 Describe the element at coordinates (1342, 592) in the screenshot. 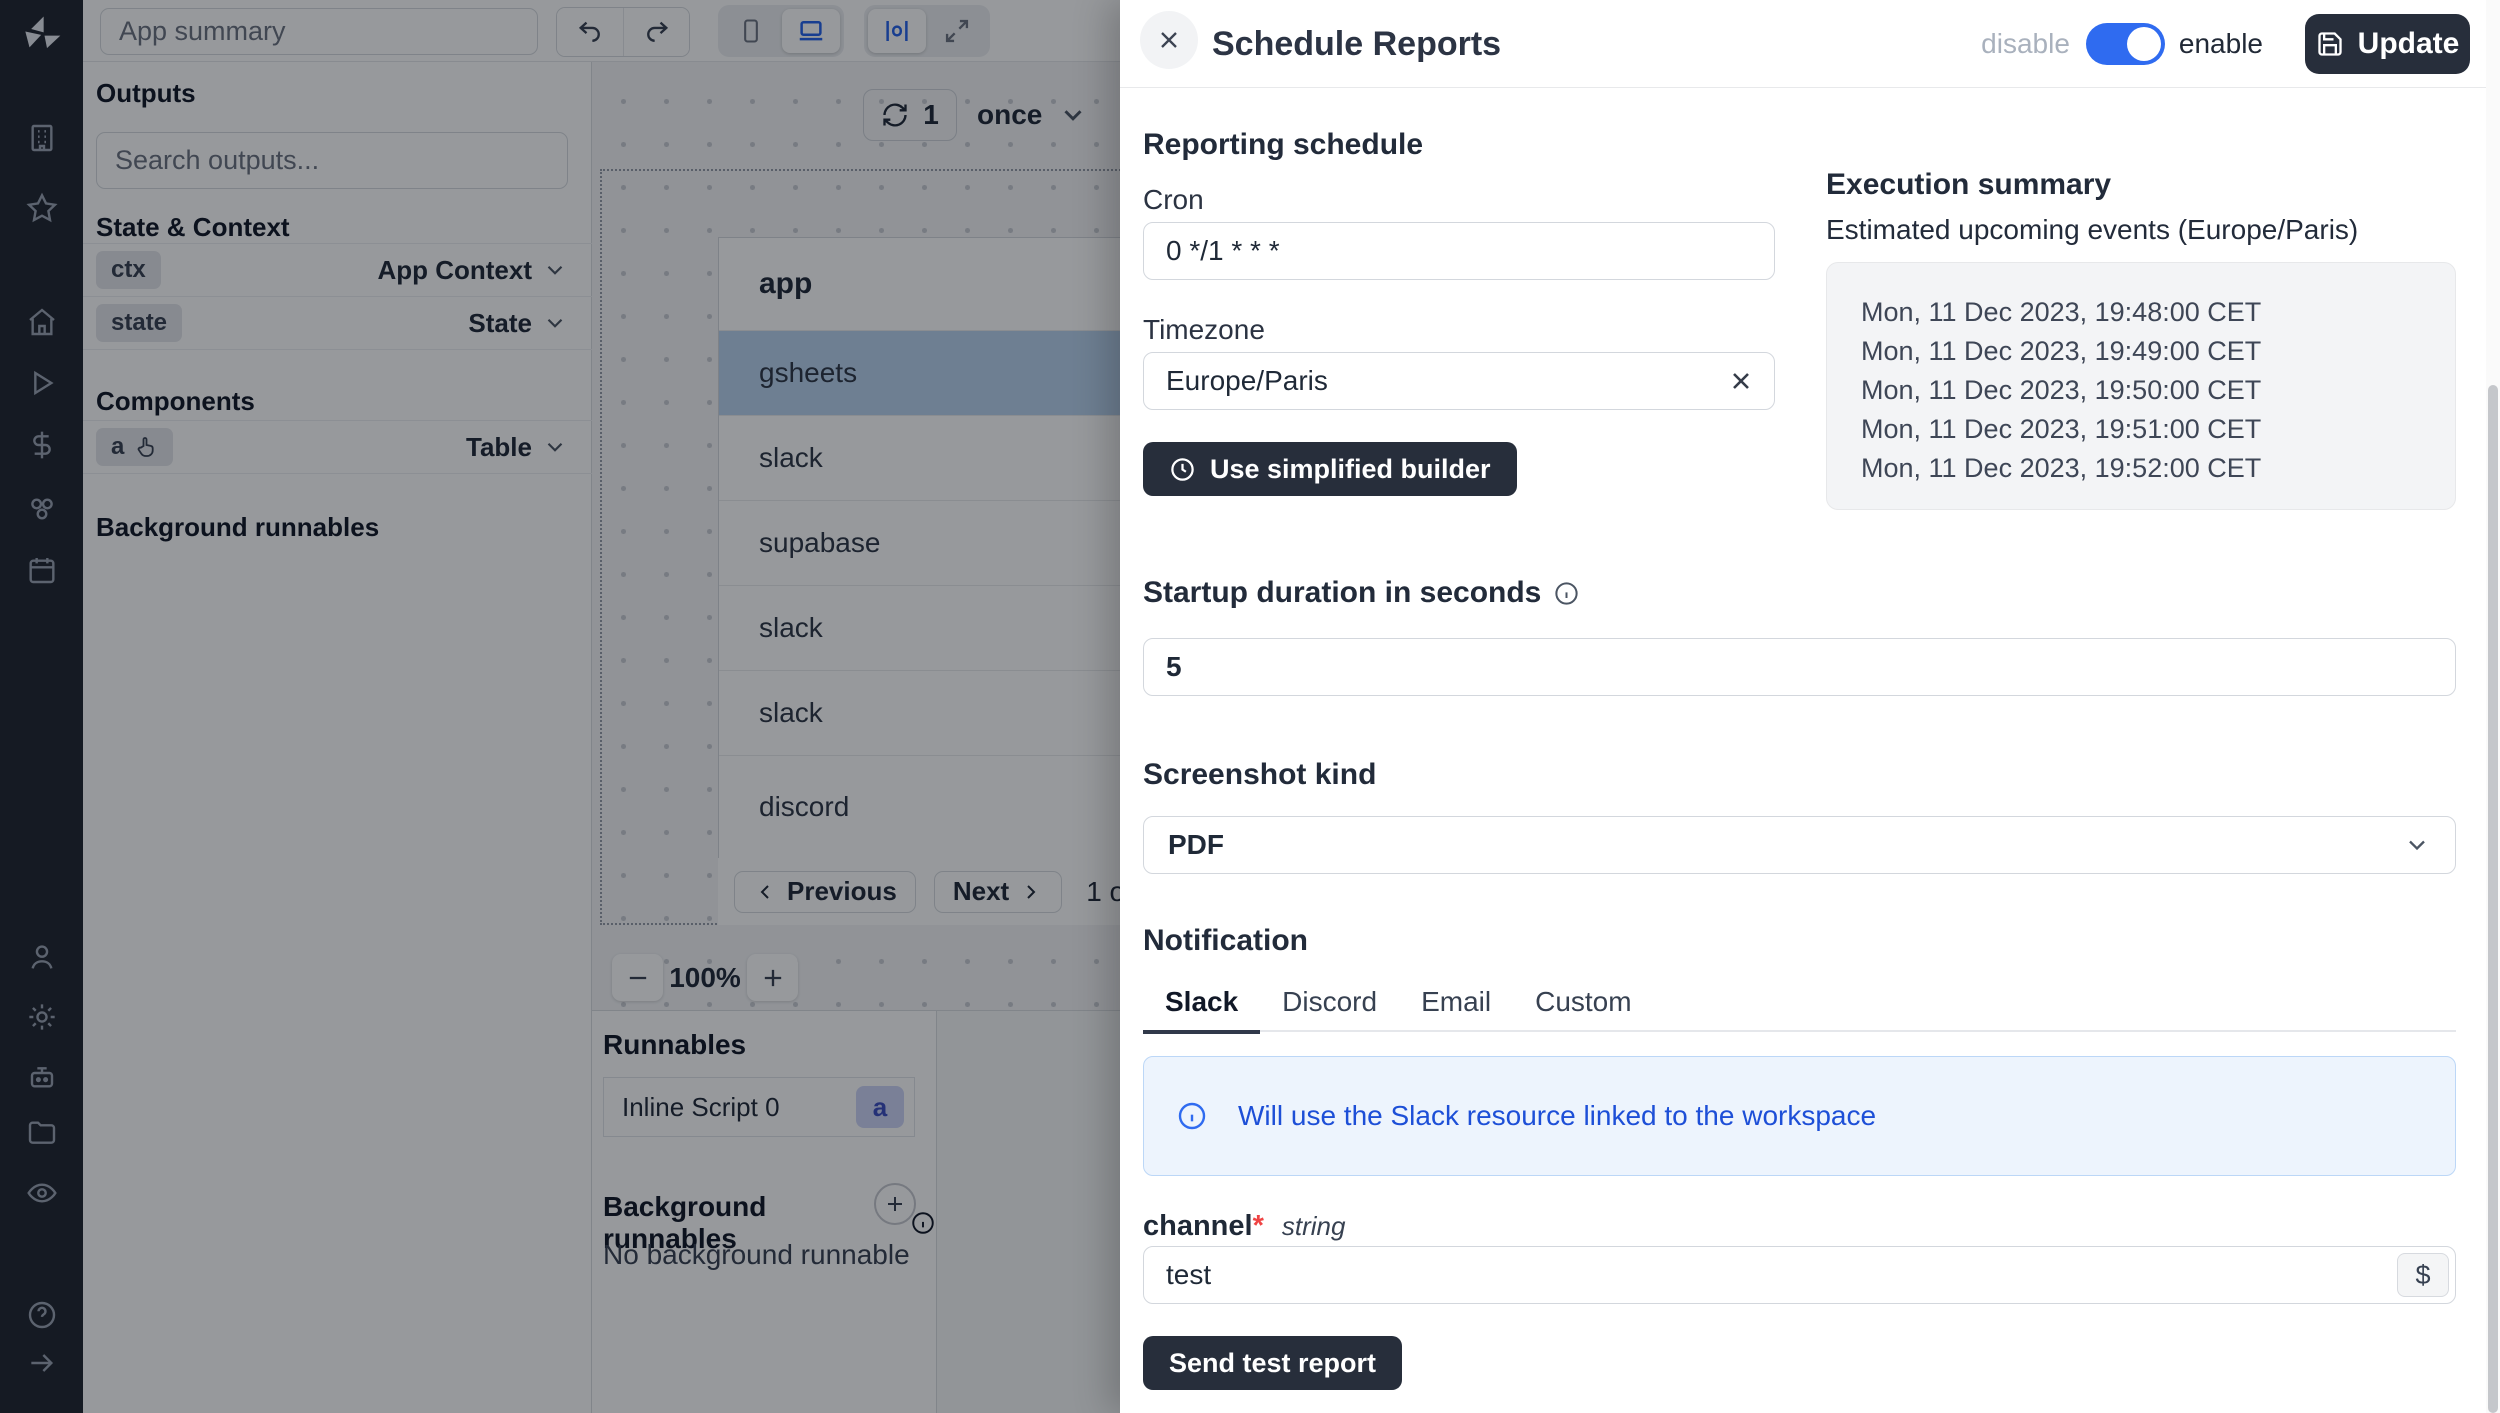

I see `startup-duration-label: Startup duration in seconds` at that location.